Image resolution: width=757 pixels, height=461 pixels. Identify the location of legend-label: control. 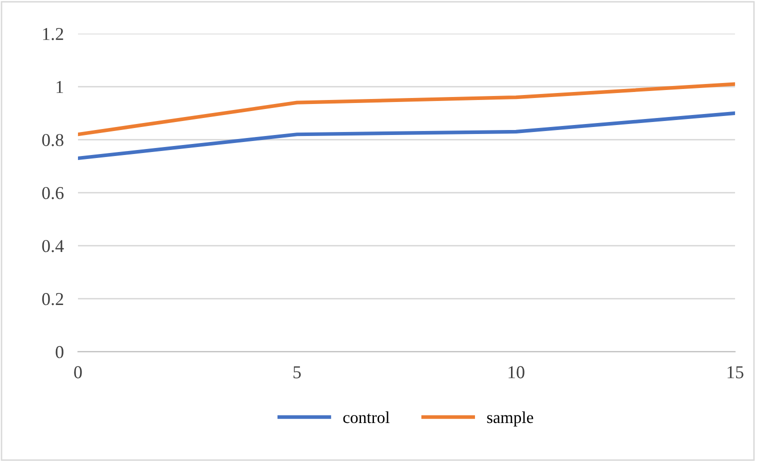
(366, 417).